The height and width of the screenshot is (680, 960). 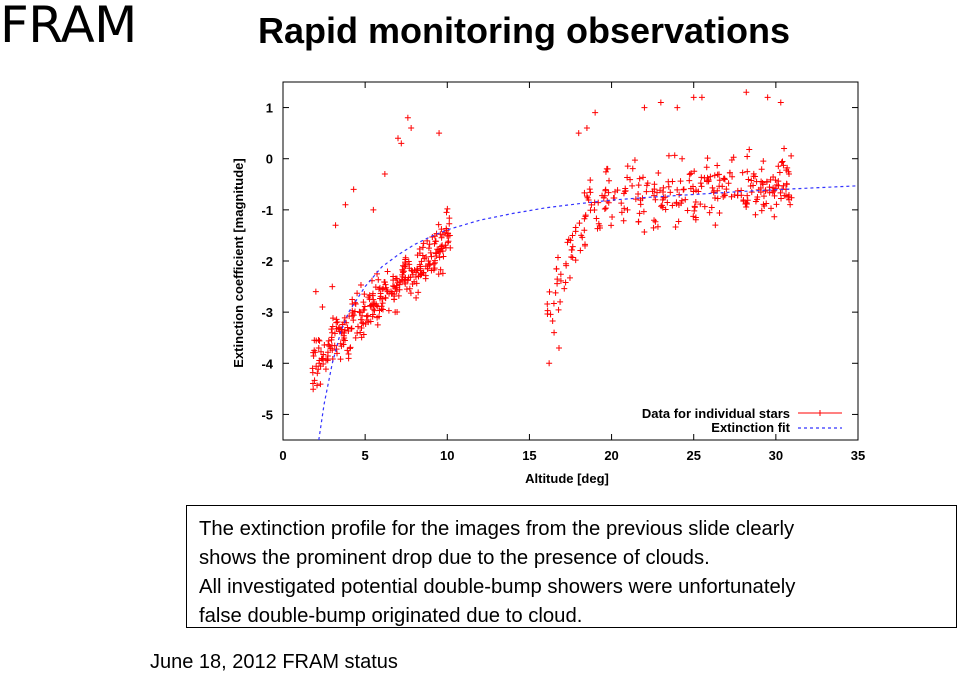 I want to click on x-tick-label: 20, so click(x=611, y=455).